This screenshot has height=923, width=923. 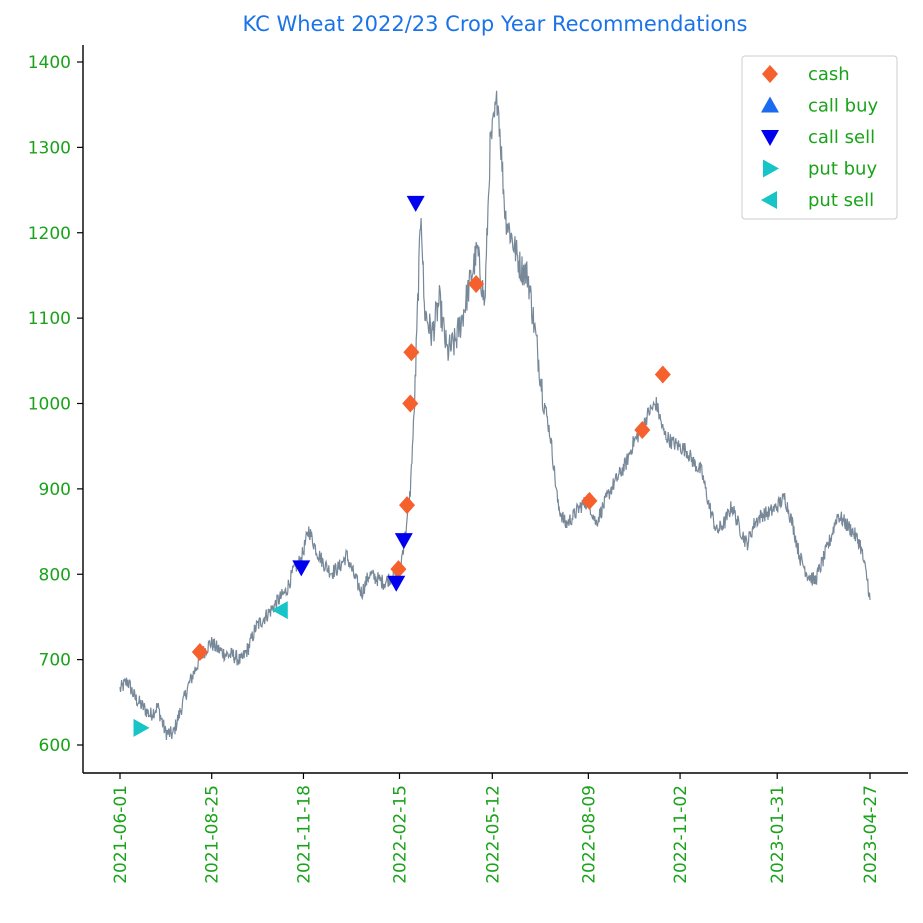 What do you see at coordinates (55, 746) in the screenshot?
I see `y-tick-label: 600` at bounding box center [55, 746].